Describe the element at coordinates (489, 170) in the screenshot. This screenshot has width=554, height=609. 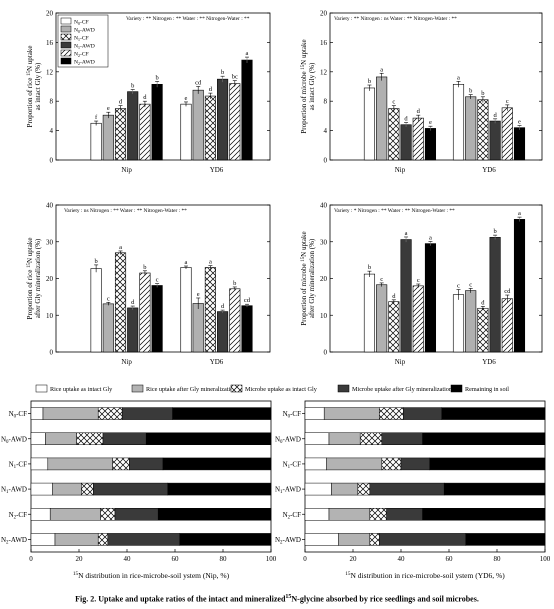
I see `x-category-label: YD6` at that location.